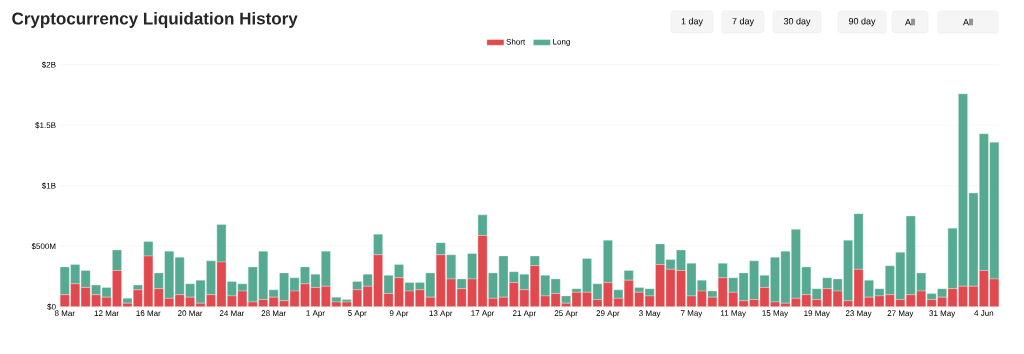  Describe the element at coordinates (561, 42) in the screenshot. I see `legend-label: Long` at that location.